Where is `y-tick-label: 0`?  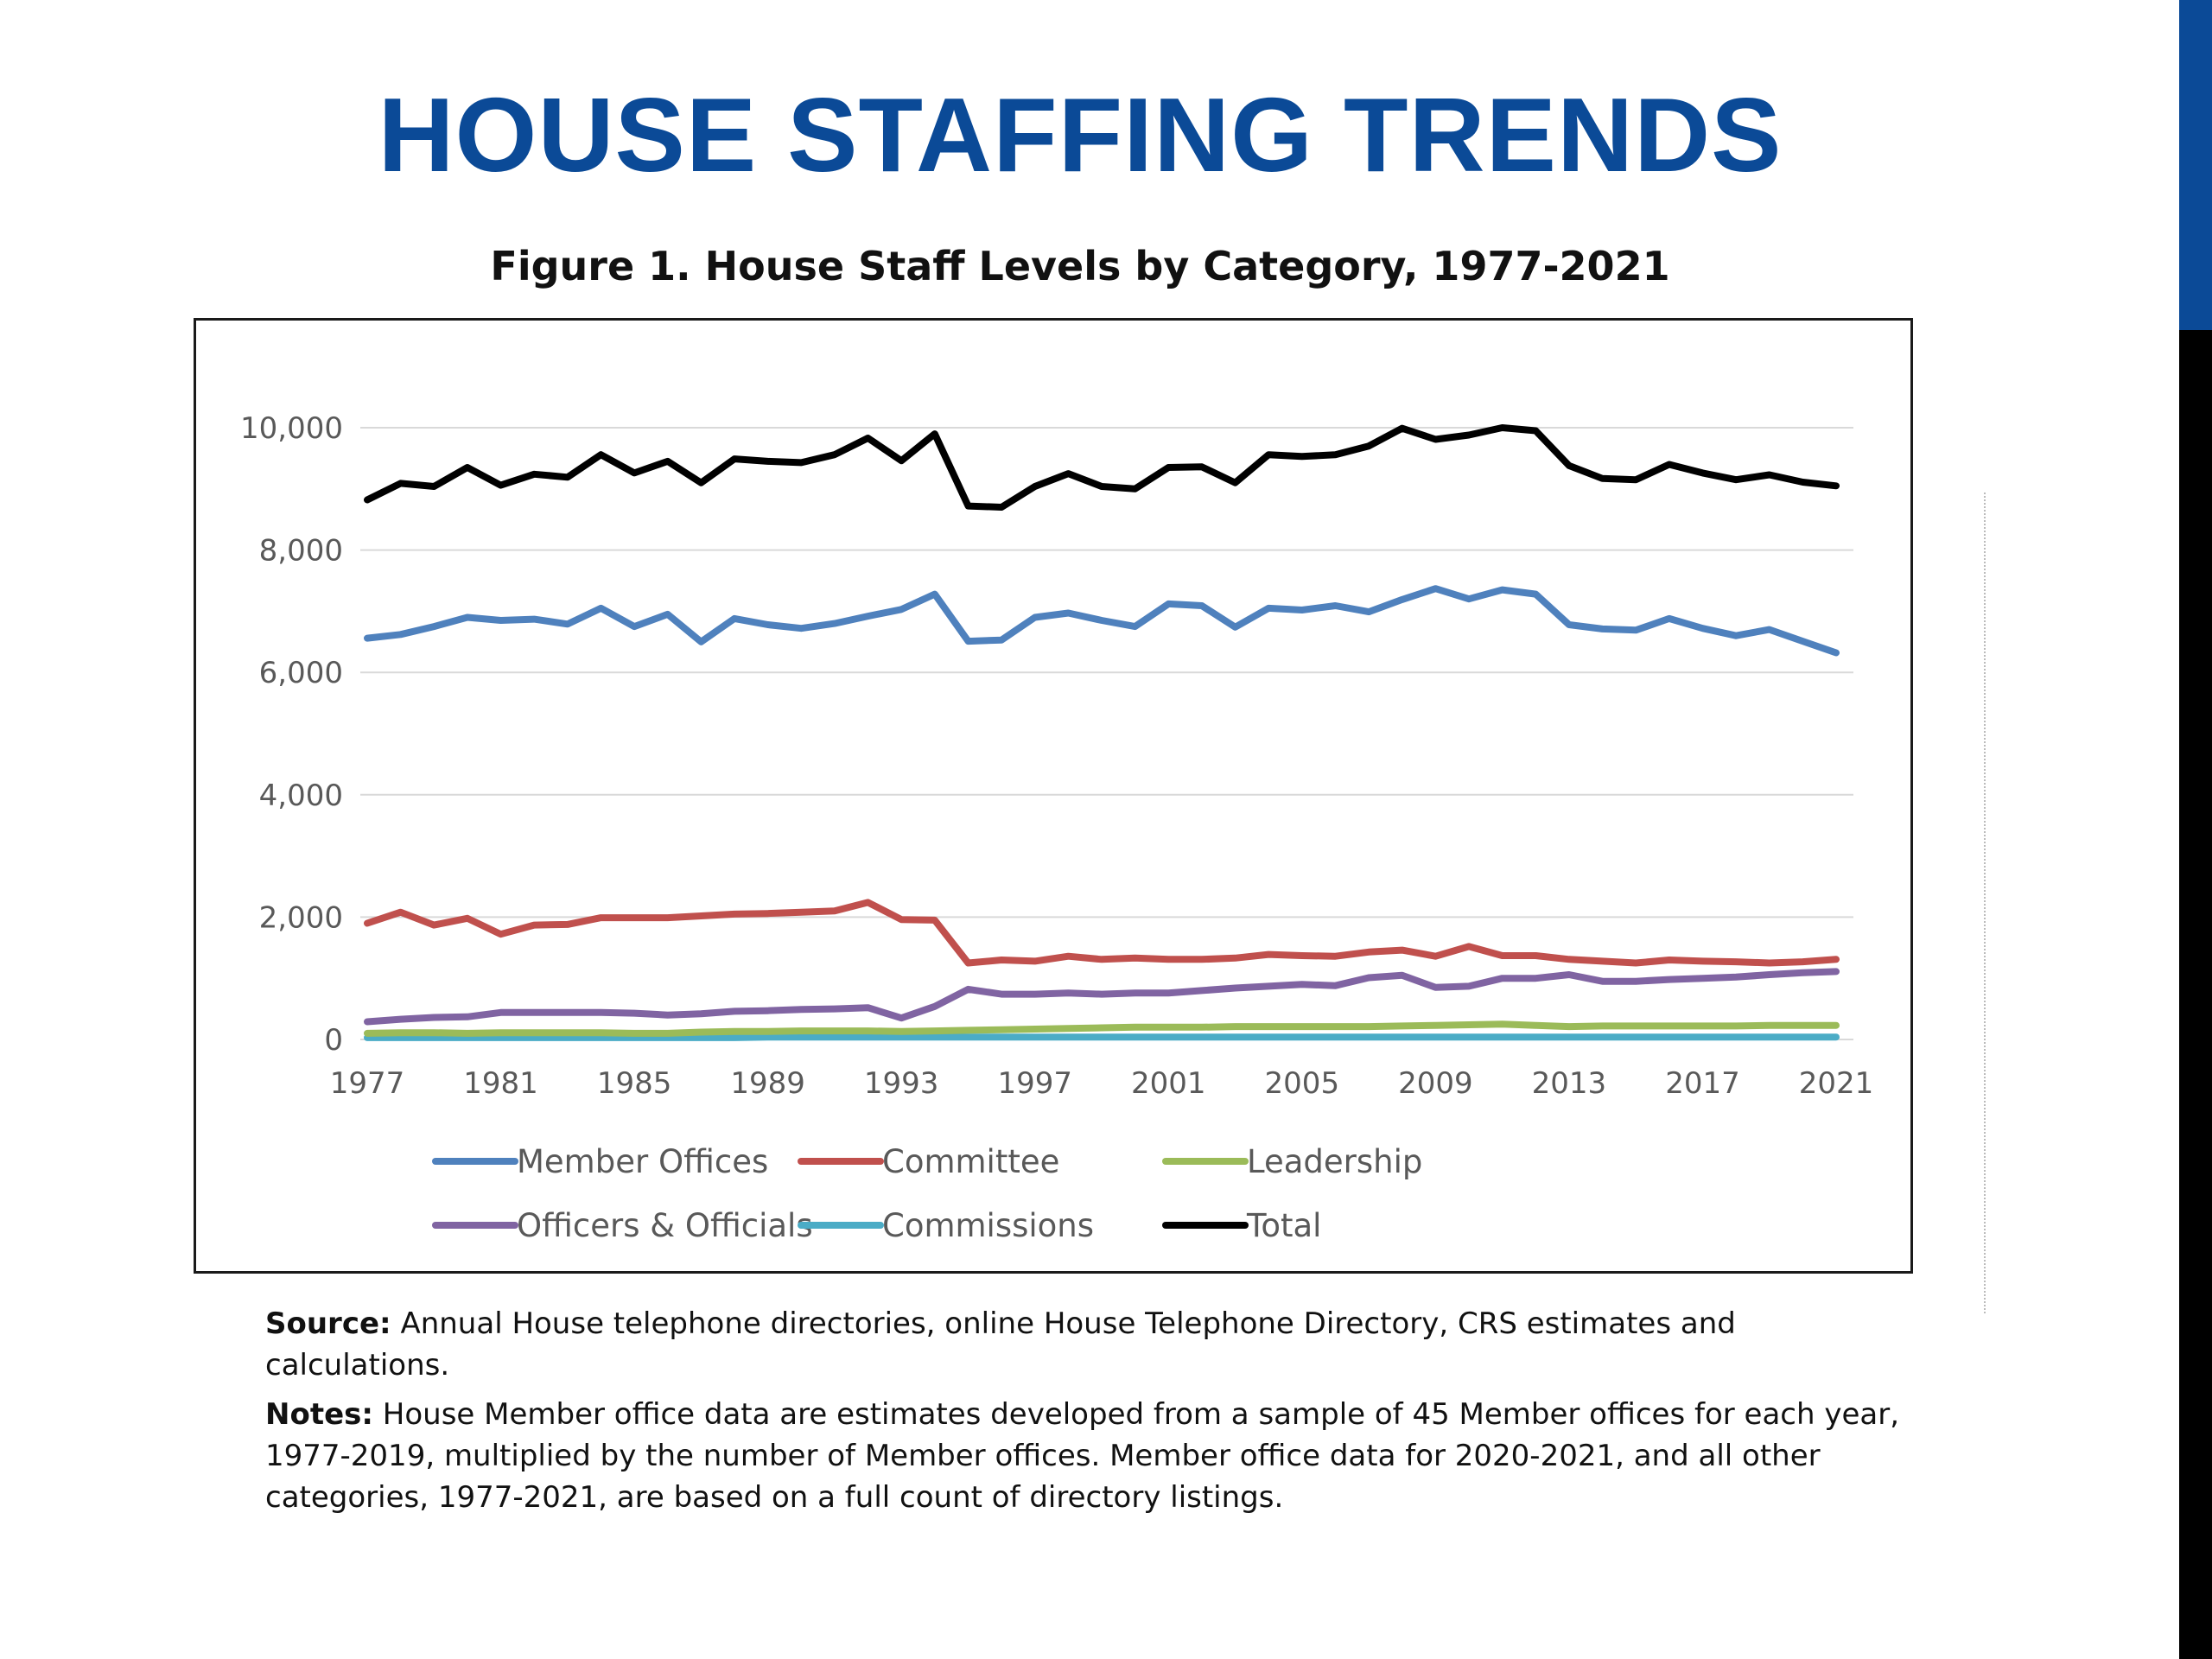
y-tick-label: 0 is located at coordinates (333, 1040).